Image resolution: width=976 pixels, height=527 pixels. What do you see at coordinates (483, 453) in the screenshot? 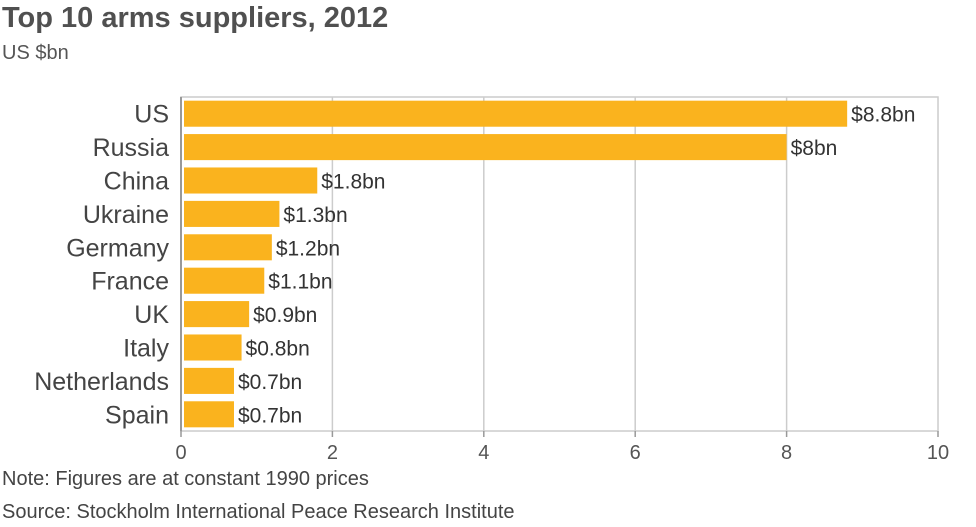
I see `x-tick-label: 4` at bounding box center [483, 453].